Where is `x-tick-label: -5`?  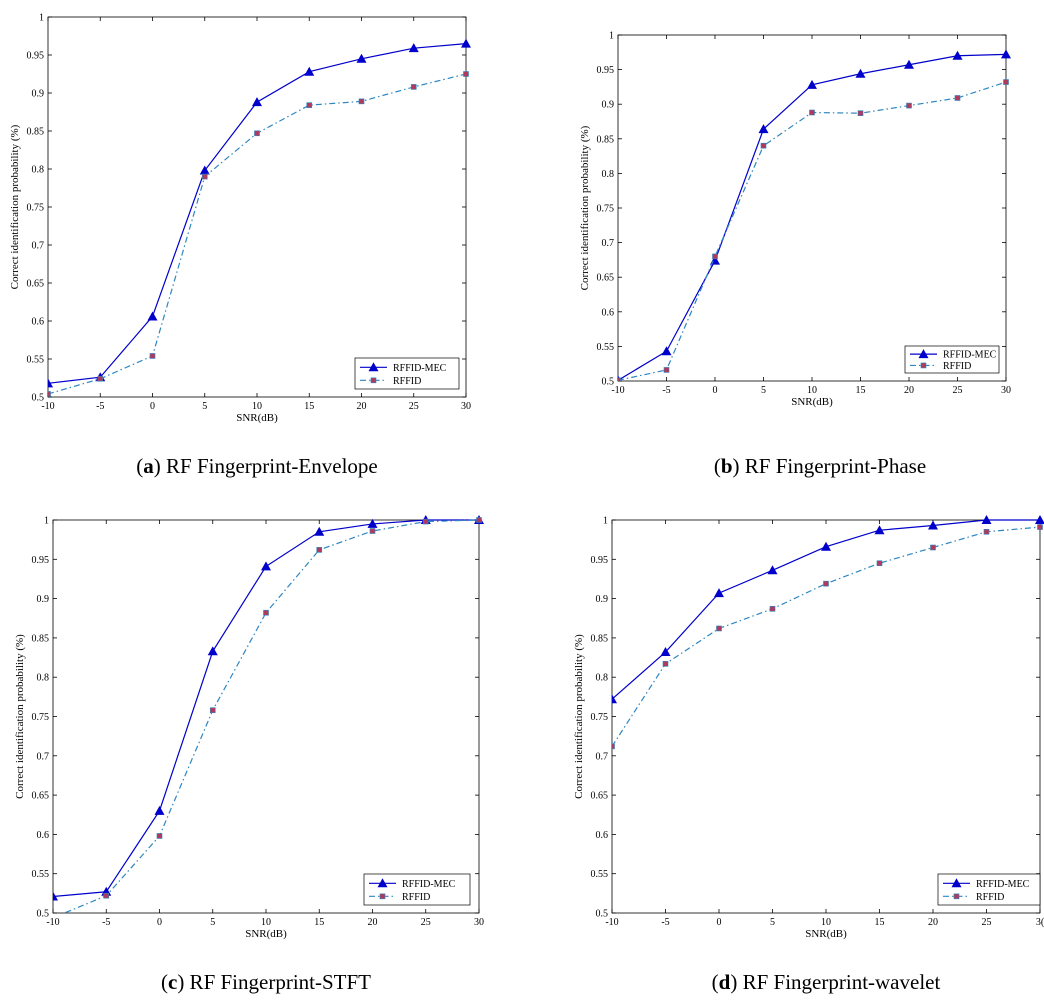
x-tick-label: -5 is located at coordinates (106, 922).